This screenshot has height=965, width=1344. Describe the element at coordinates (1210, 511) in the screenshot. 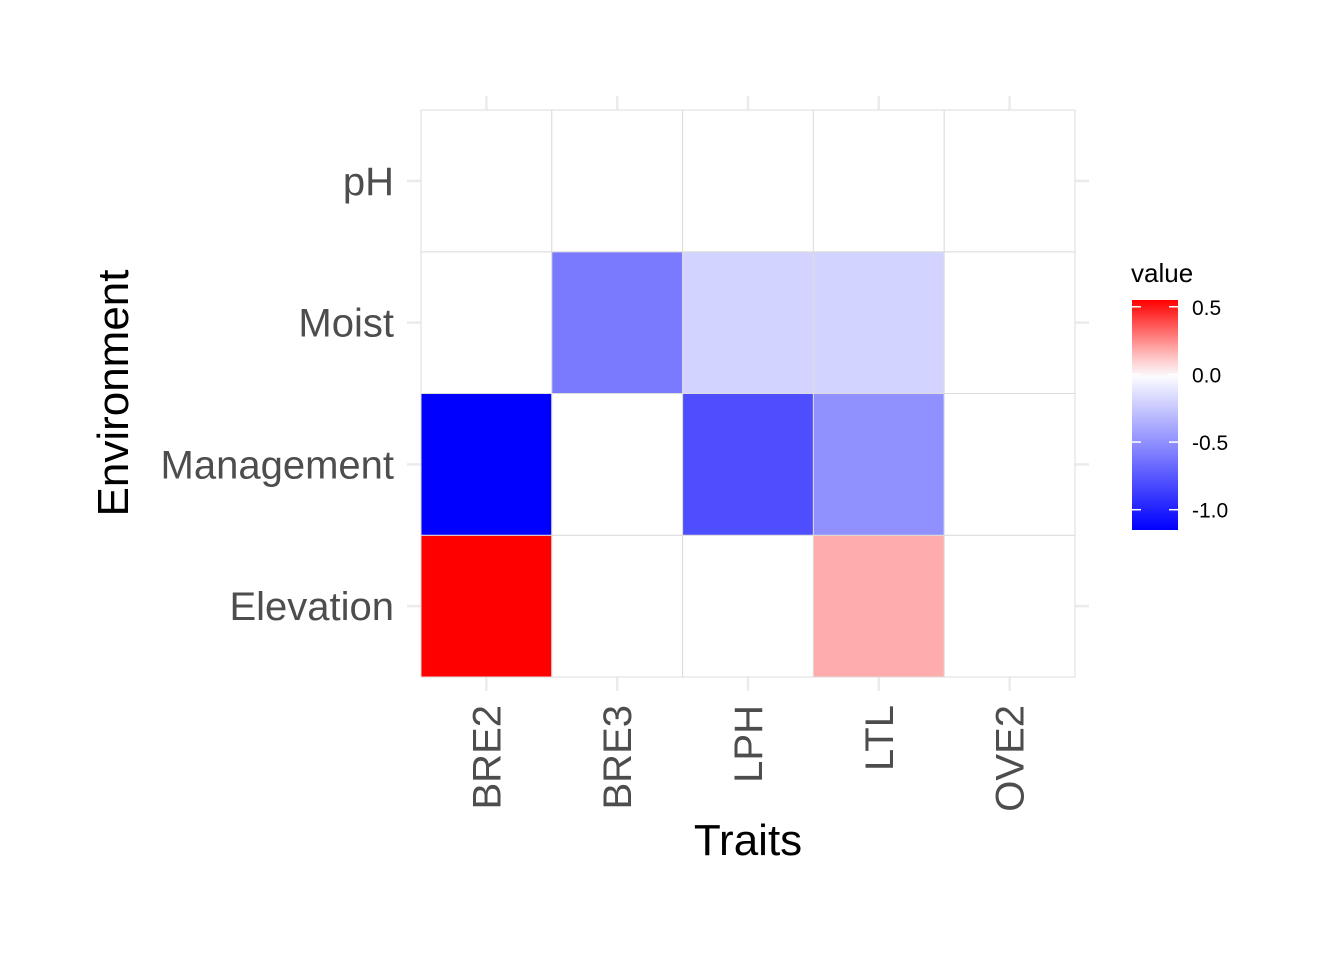

I see `legend-tick-label: -1.0` at that location.